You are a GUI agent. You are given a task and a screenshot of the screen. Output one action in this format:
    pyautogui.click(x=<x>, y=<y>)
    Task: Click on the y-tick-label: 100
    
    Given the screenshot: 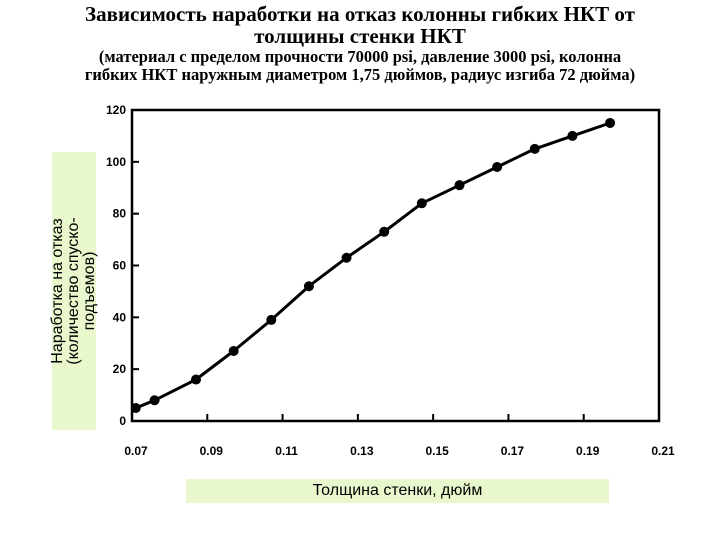 What is the action you would take?
    pyautogui.click(x=116, y=162)
    